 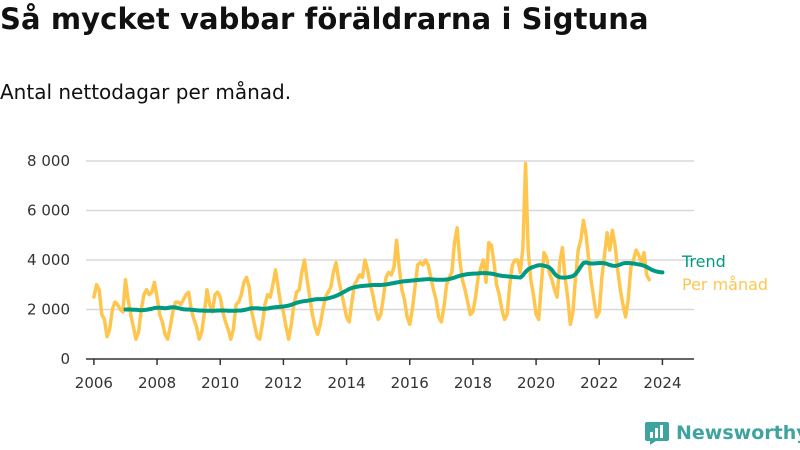 I want to click on y-tick-label: 8 000, so click(x=48, y=161).